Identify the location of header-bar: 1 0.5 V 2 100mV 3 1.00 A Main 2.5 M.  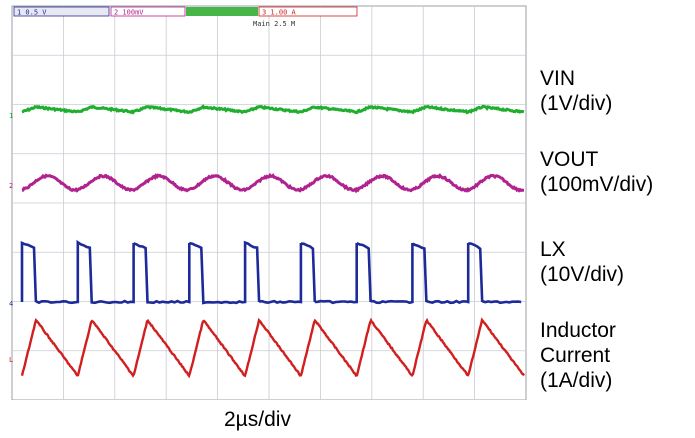
(185, 17).